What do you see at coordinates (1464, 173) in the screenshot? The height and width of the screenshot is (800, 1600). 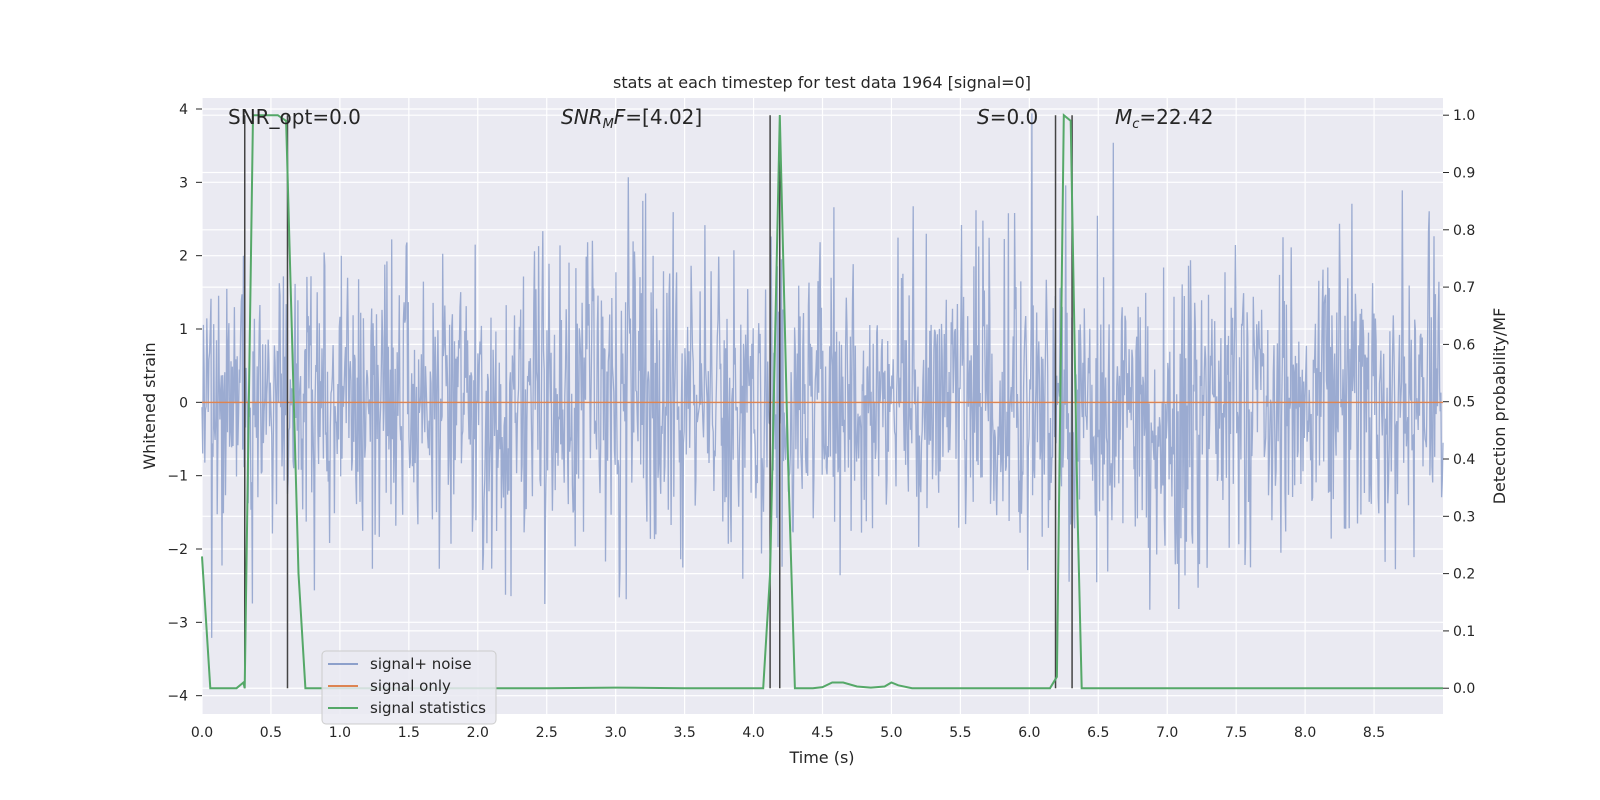 I see `y-right-tick-label: 0.9` at bounding box center [1464, 173].